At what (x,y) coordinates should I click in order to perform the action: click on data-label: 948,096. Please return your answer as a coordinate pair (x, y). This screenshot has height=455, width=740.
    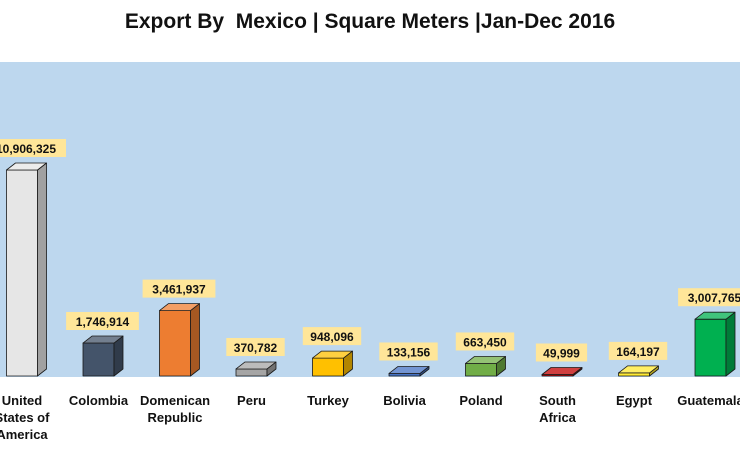
    Looking at the image, I should click on (332, 337).